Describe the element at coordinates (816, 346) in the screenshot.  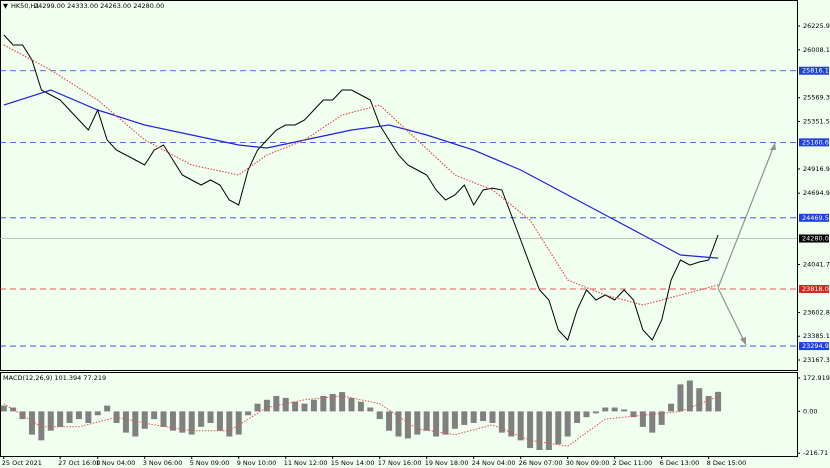
I see `level-label: 23294.97` at that location.